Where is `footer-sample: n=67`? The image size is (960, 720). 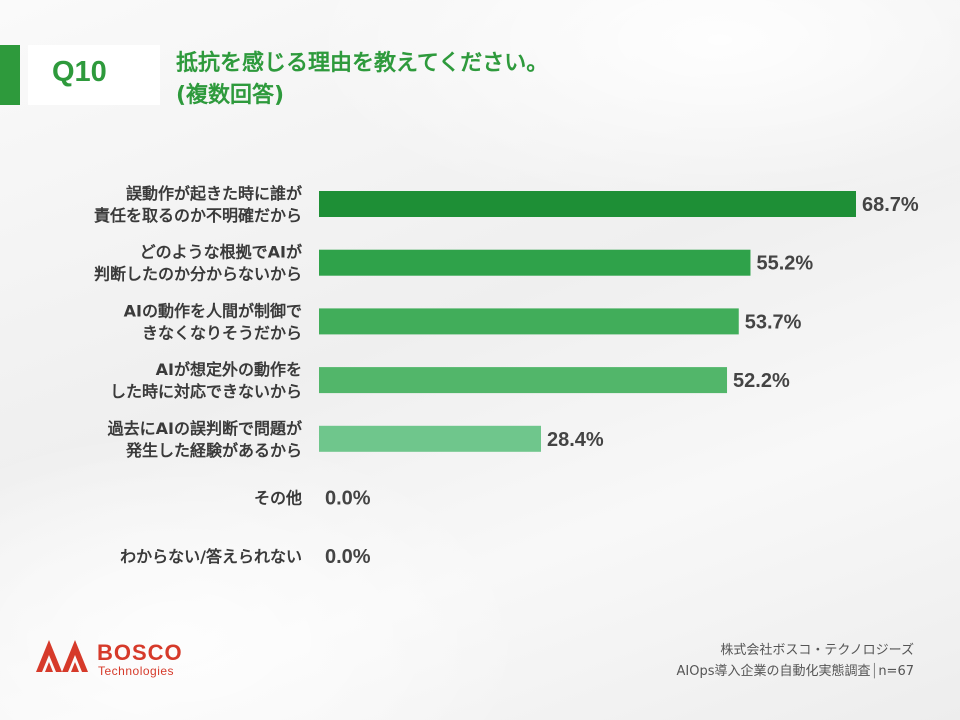 footer-sample: n=67 is located at coordinates (896, 671).